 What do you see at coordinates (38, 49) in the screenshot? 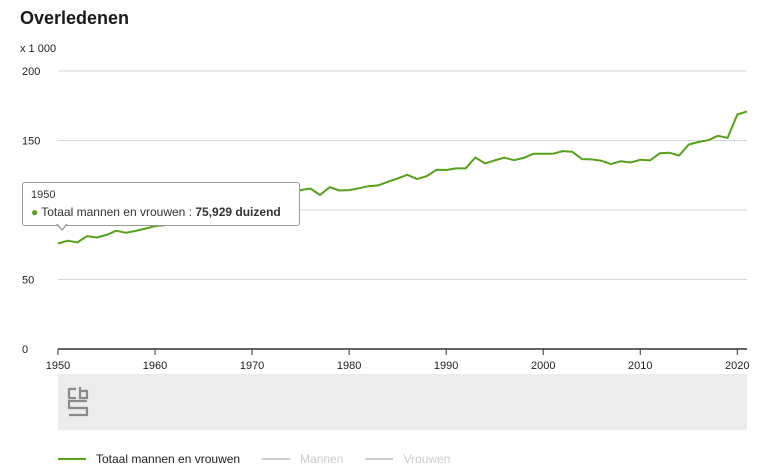
I see `y-axis-unit: x 1 000` at bounding box center [38, 49].